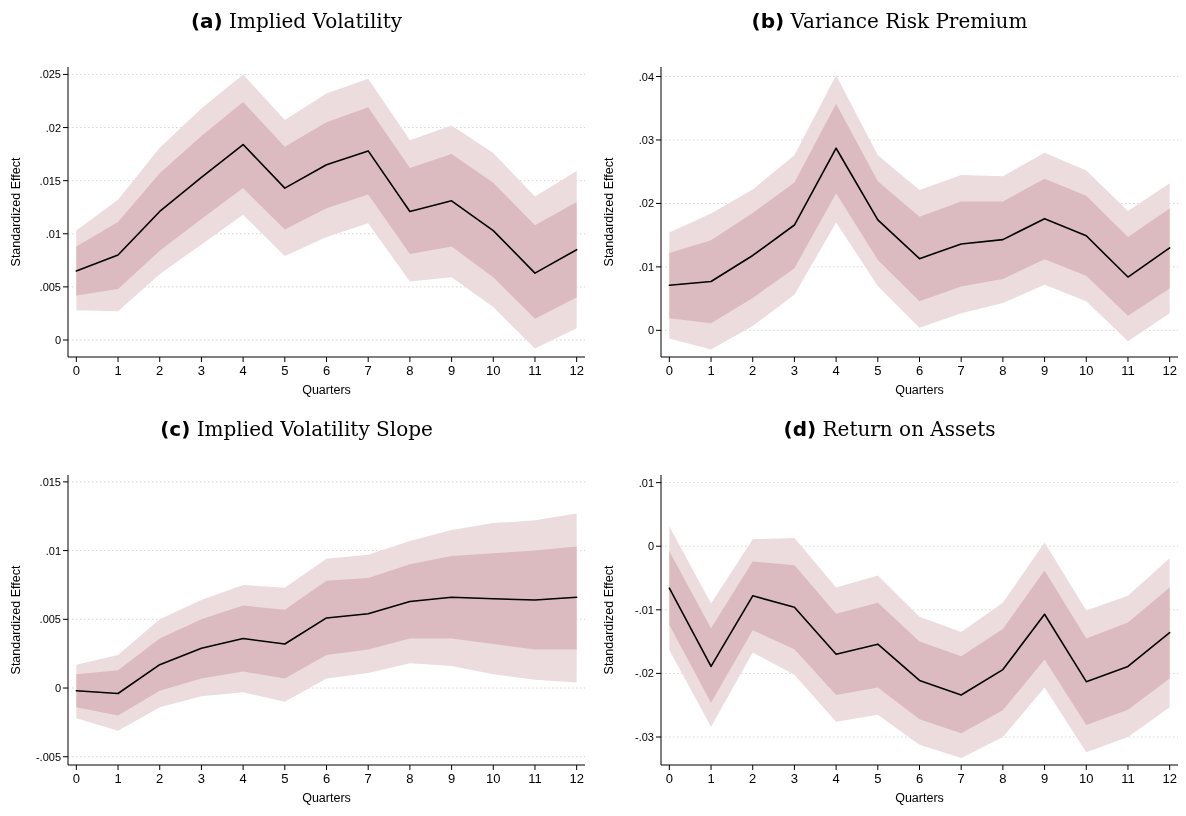  Describe the element at coordinates (889, 429) in the screenshot. I see `chart-title: (d) Return on Assets` at that location.